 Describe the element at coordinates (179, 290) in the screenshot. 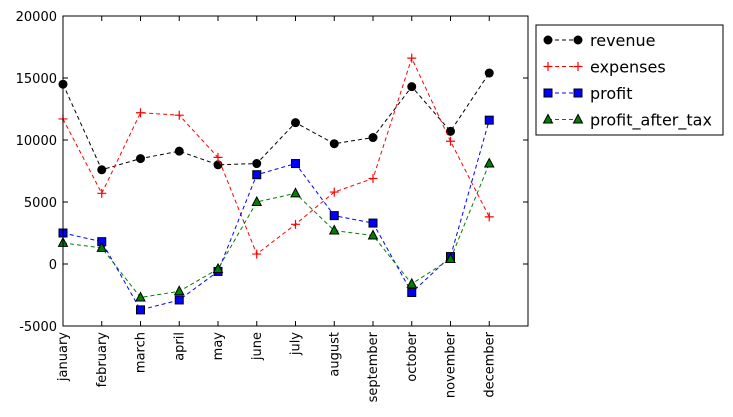

I see `data-point-profit-after-tax-april` at that location.